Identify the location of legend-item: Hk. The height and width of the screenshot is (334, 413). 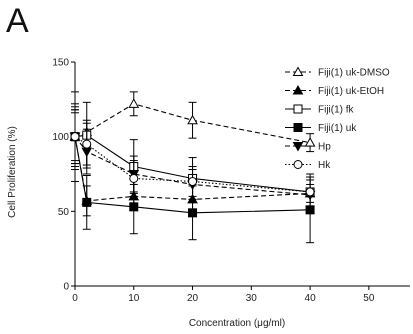
(308, 165).